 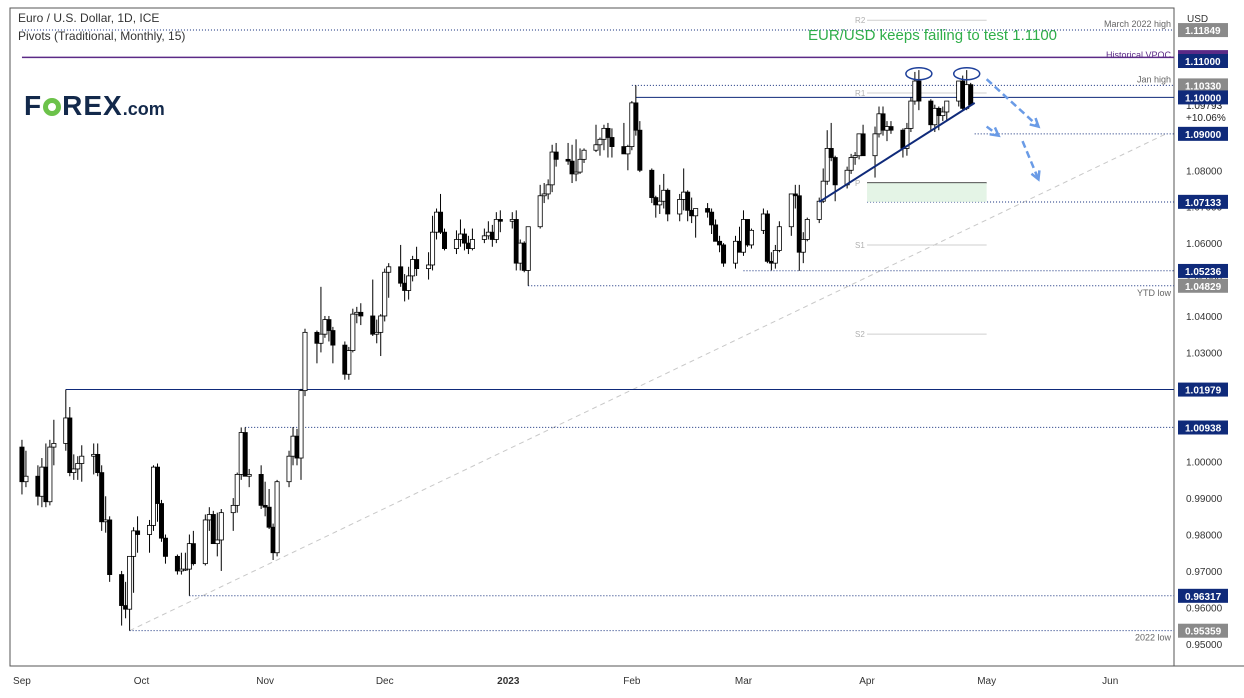 I want to click on price-tag-label: 1.04829, so click(x=1203, y=287).